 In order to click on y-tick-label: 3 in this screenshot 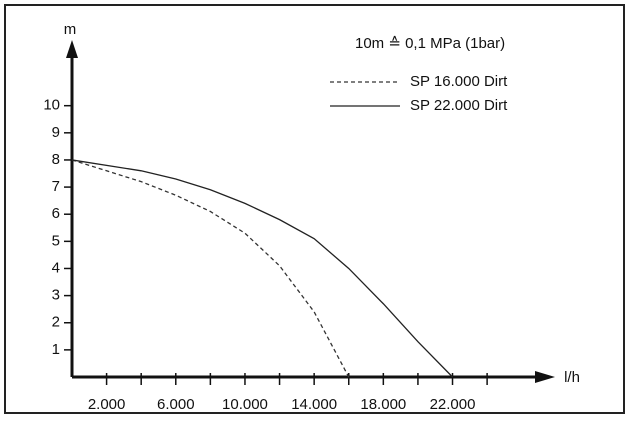, I will do `click(56, 295)`.